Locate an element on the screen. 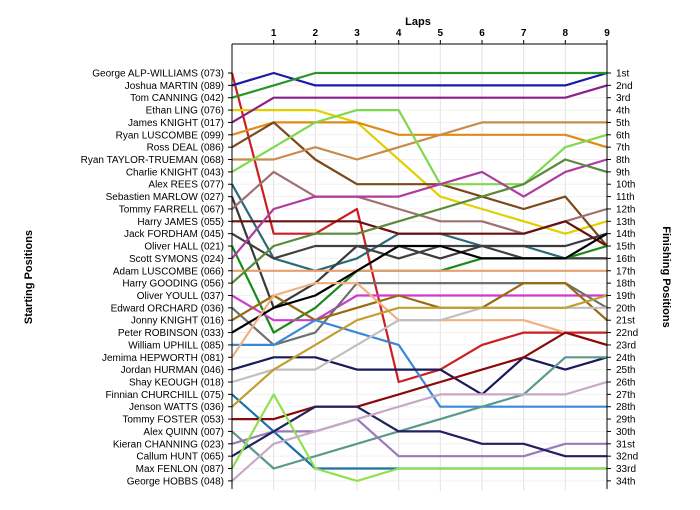 This screenshot has width=700, height=510. finish-label: 30th is located at coordinates (625, 432).